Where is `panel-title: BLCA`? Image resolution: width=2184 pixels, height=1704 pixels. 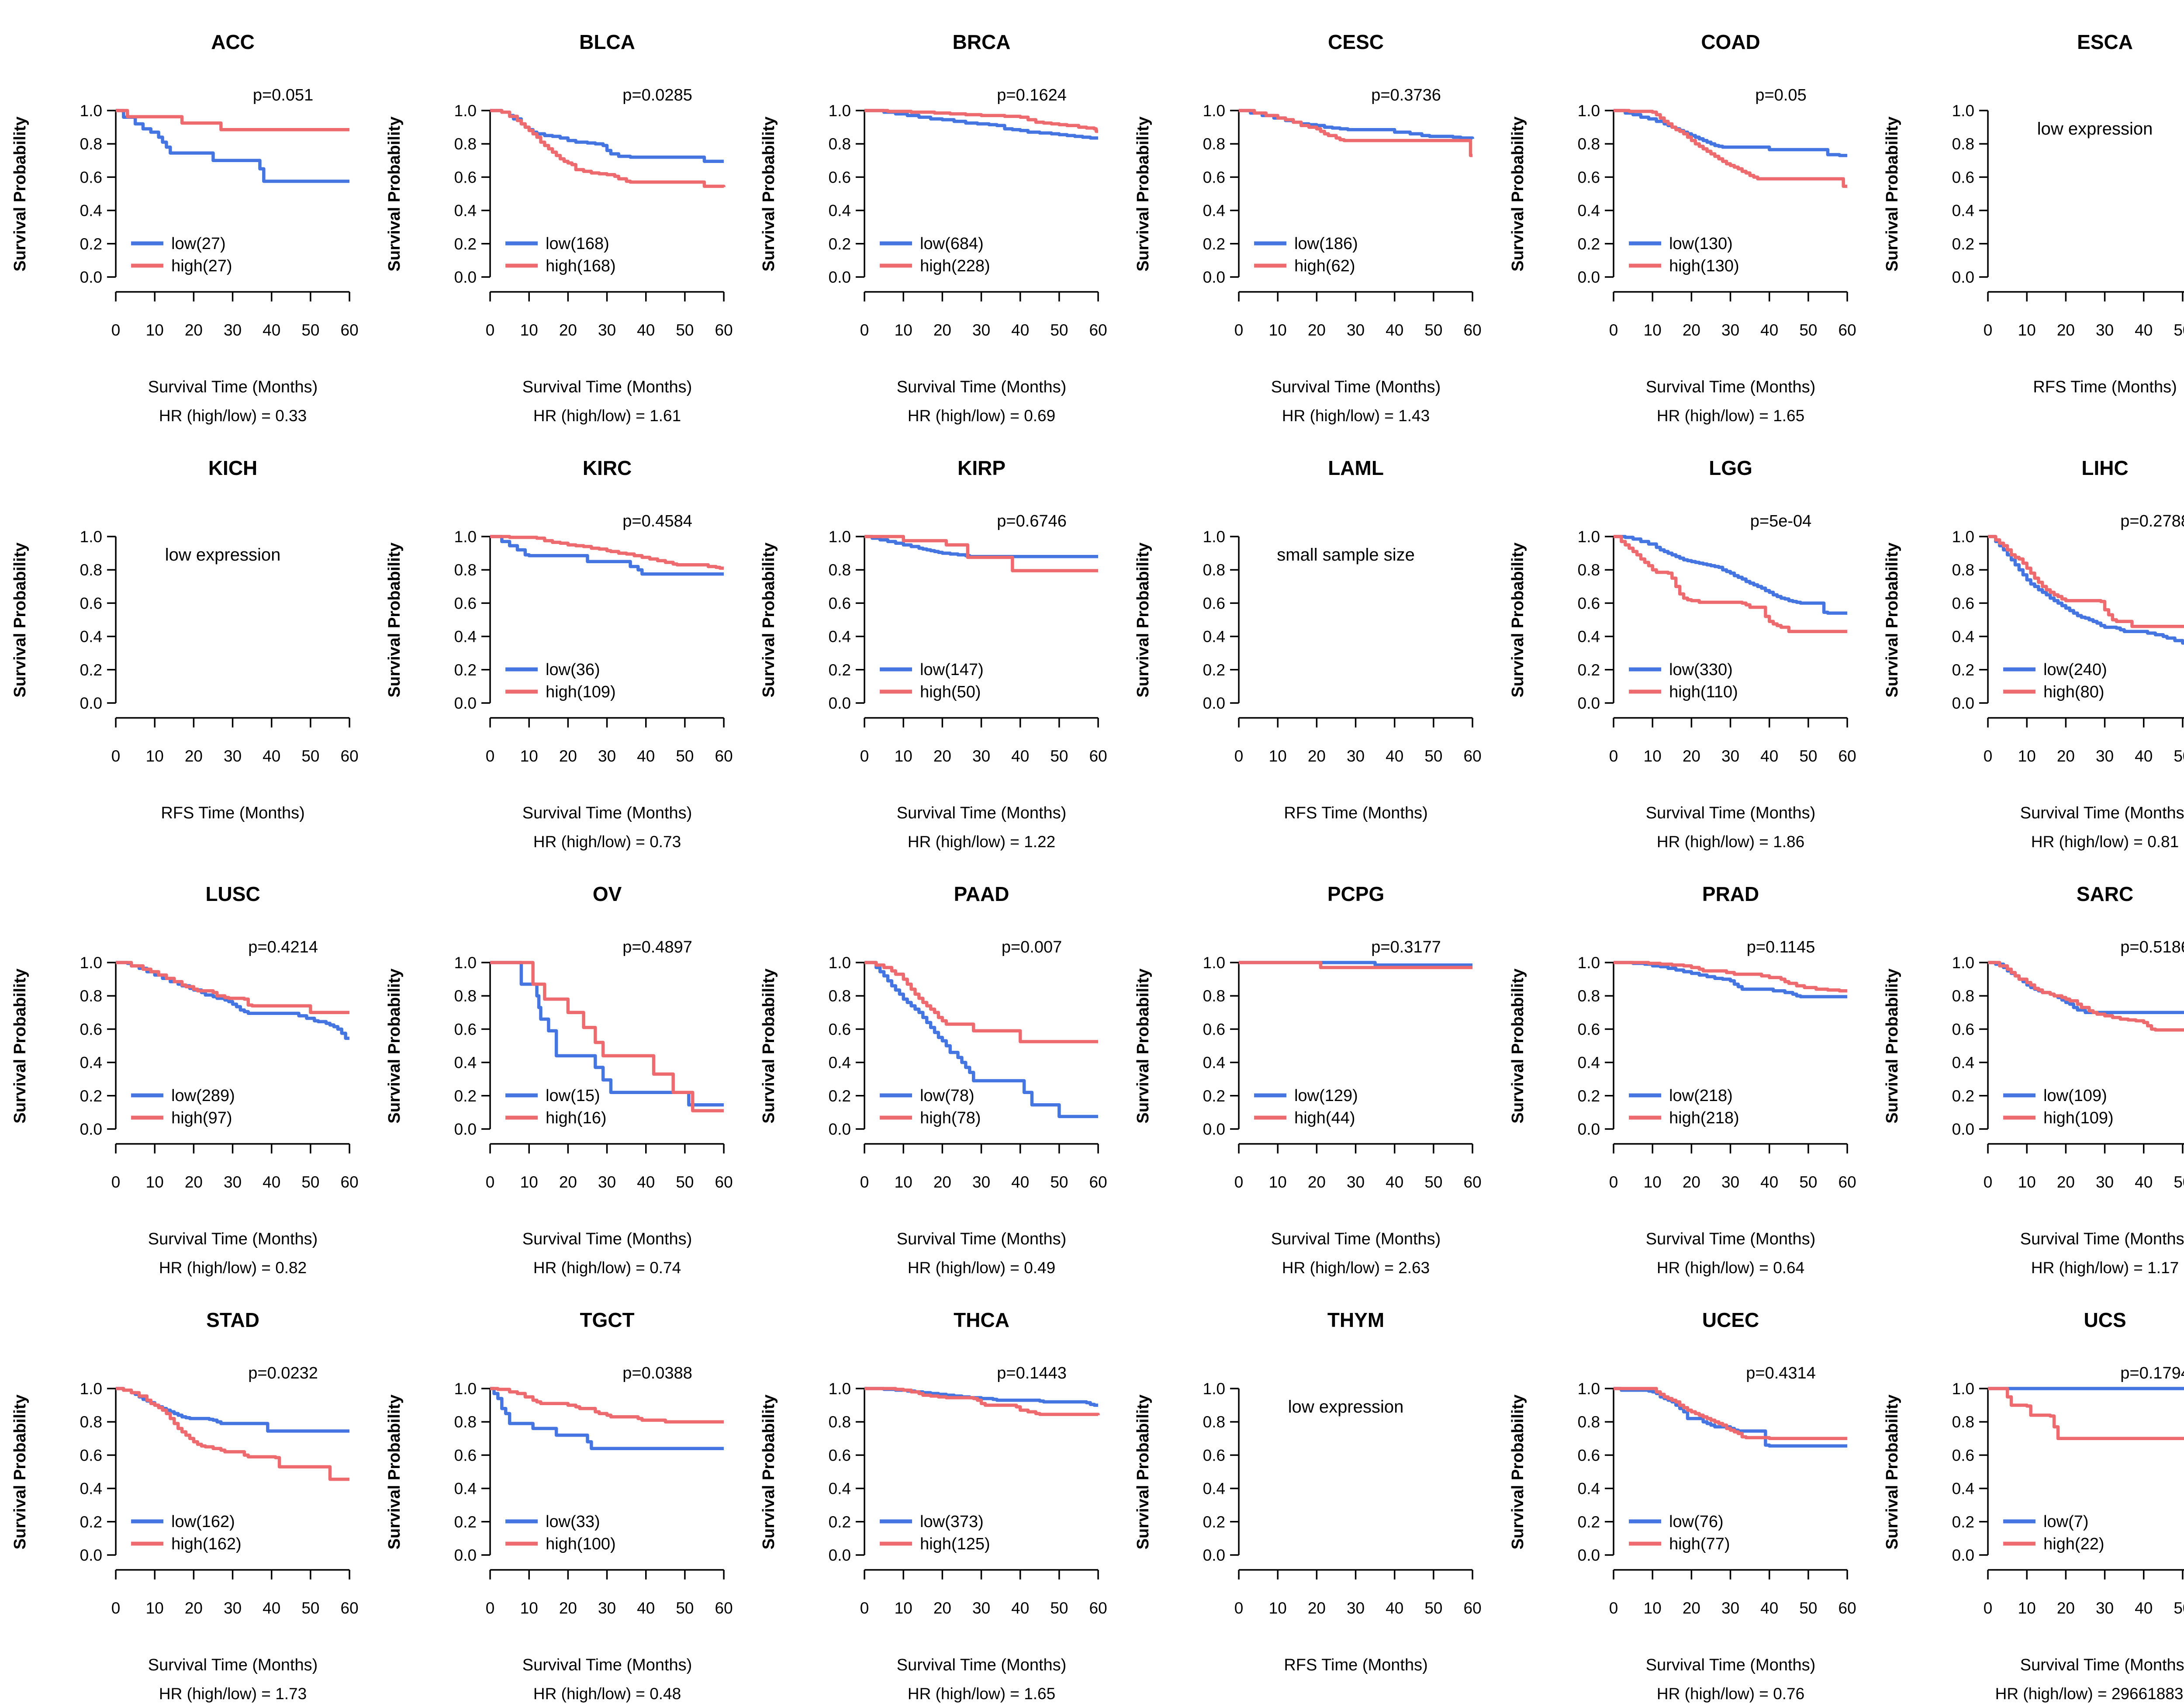
panel-title: BLCA is located at coordinates (607, 42).